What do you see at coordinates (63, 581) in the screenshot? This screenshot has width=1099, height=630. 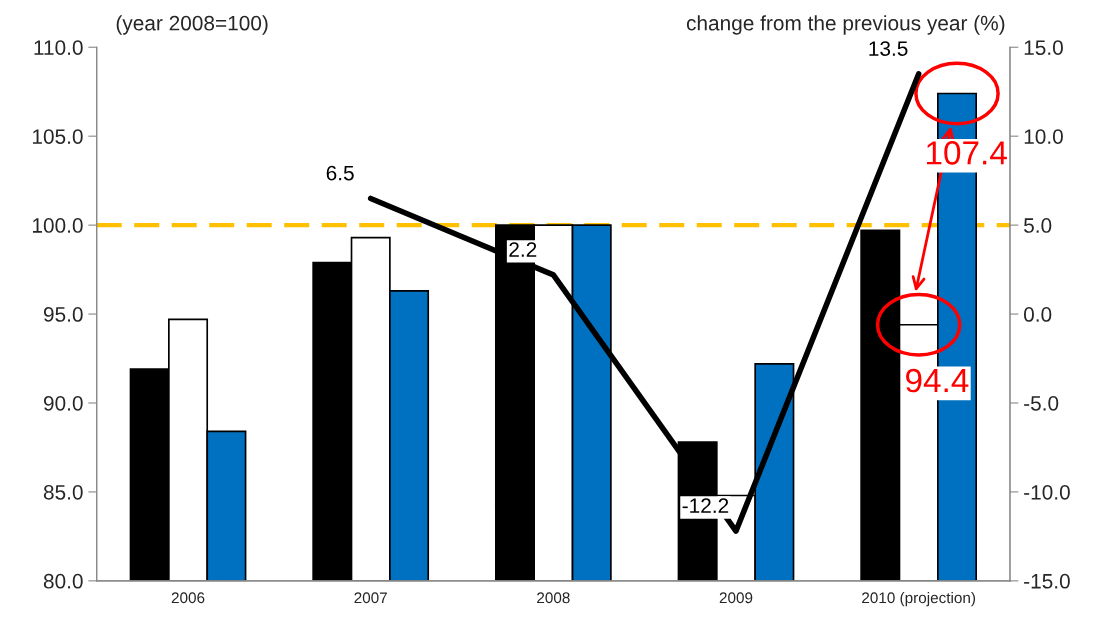 I see `y-tick-label: 80.0` at bounding box center [63, 581].